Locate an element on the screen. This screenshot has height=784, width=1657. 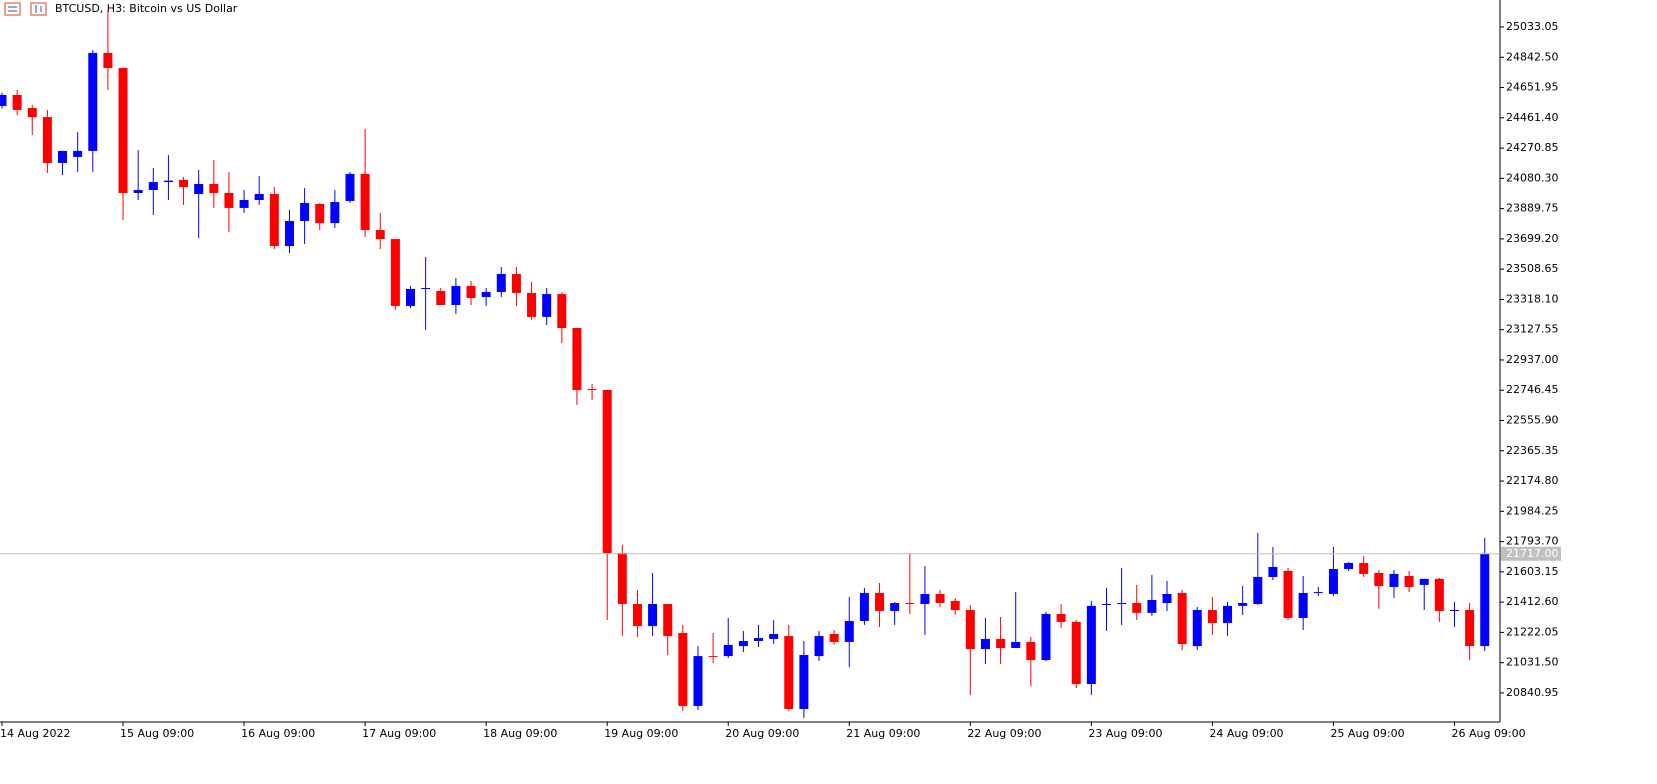
x-tick-label: 26 Aug 09:00 is located at coordinates (1488, 733).